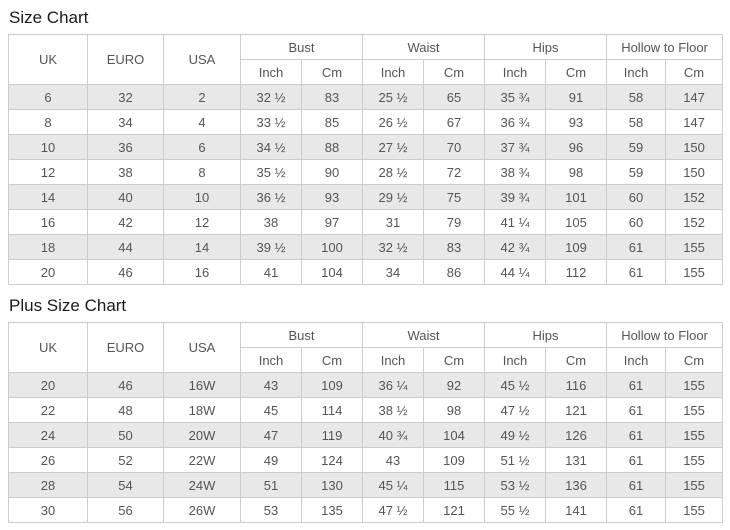 This screenshot has width=730, height=530. I want to click on table-cell: 25 ½, so click(393, 97).